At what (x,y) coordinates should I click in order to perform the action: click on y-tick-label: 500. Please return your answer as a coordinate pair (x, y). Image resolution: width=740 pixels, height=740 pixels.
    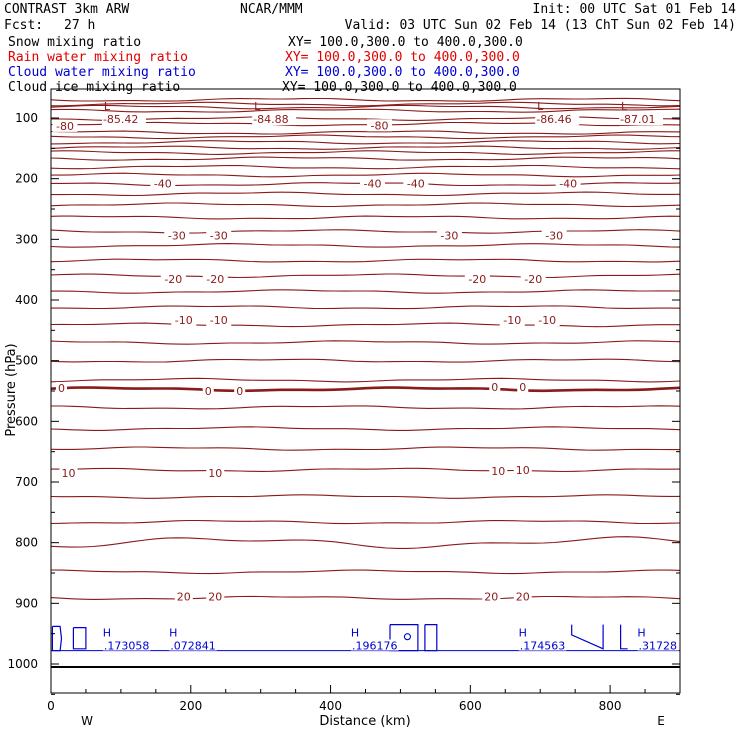
    Looking at the image, I should click on (26, 361).